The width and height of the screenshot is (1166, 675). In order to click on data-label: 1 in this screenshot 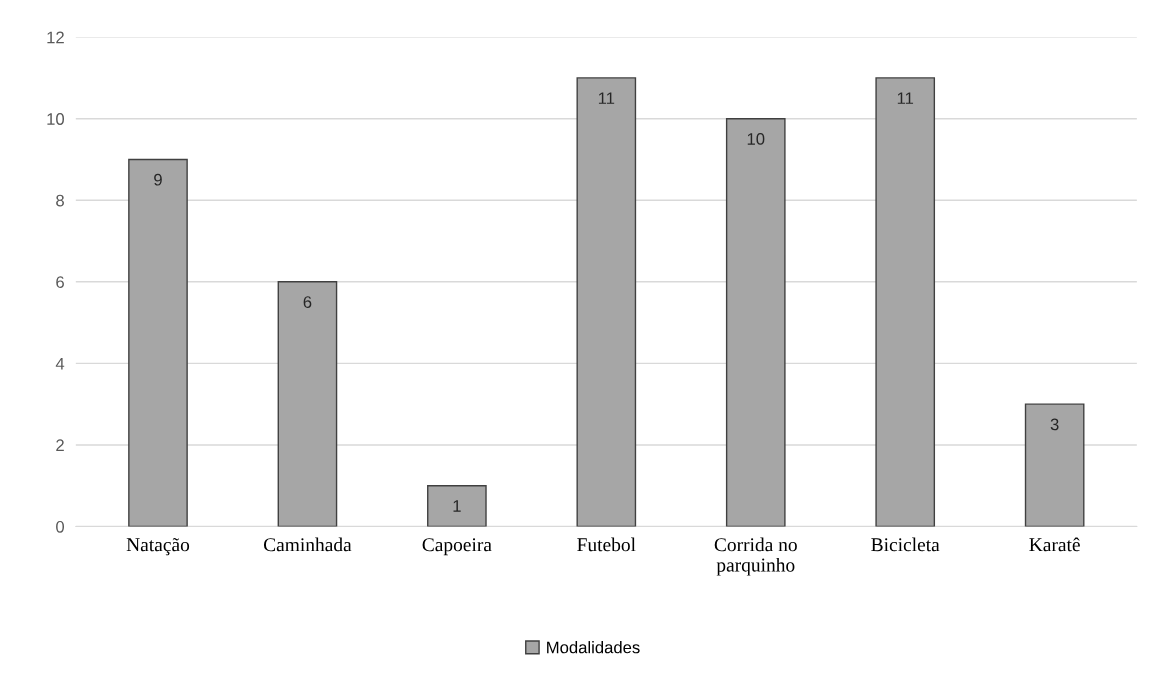, I will do `click(457, 506)`.